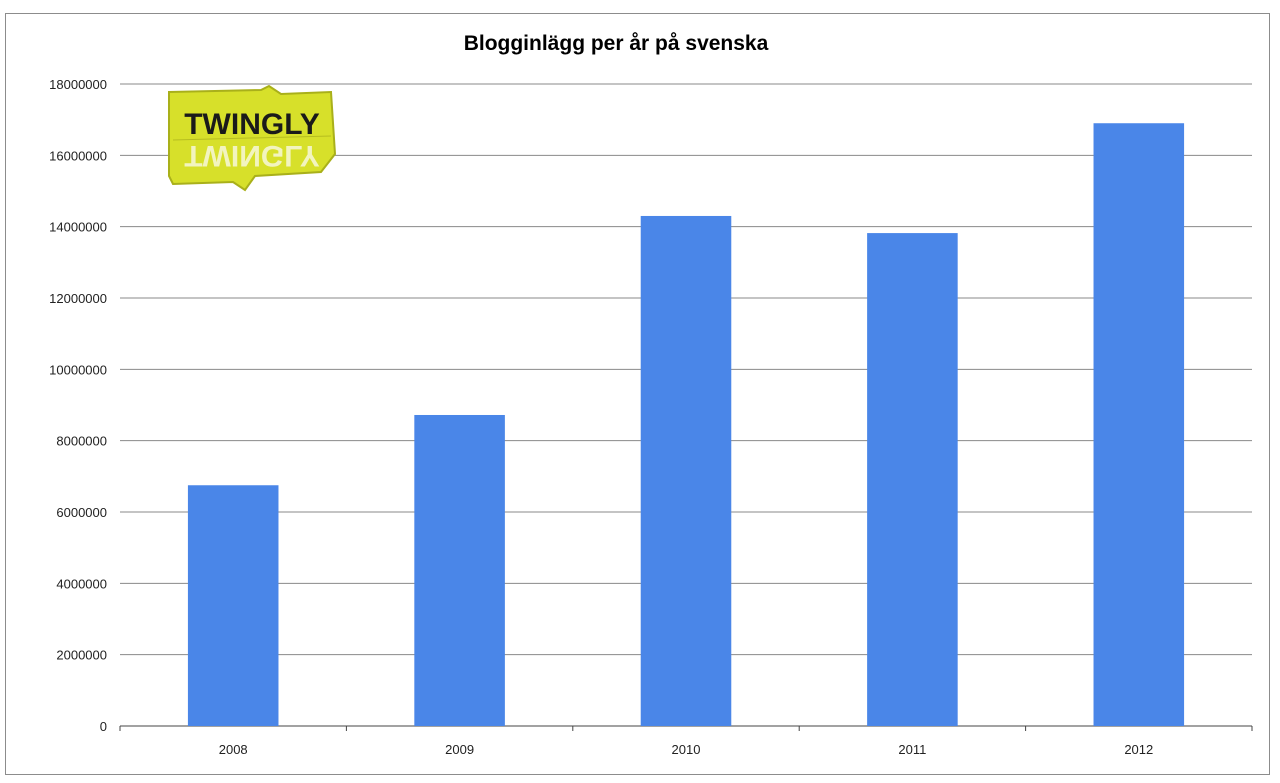 Image resolution: width=1280 pixels, height=783 pixels. What do you see at coordinates (459, 749) in the screenshot?
I see `x-tick-label: 2009` at bounding box center [459, 749].